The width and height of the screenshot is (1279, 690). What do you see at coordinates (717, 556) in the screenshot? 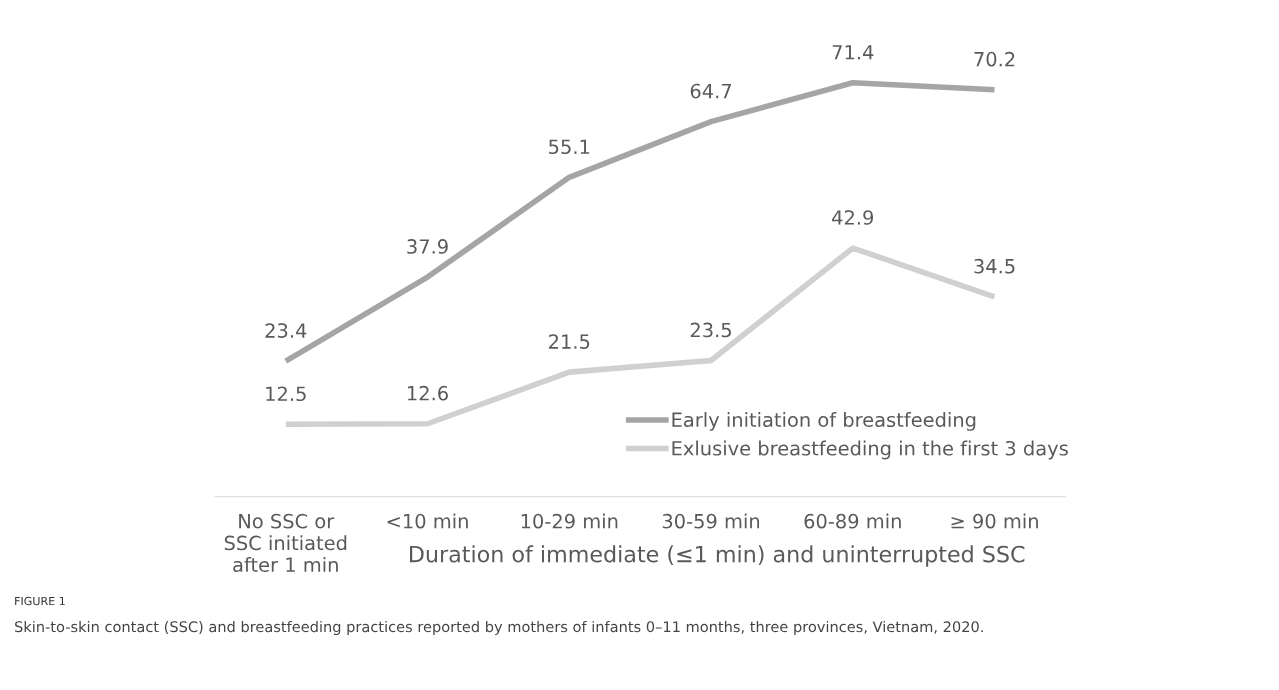
I see `x-axis-title: Duration of immediate (≤1 min) and uninterrupted SSC` at bounding box center [717, 556].